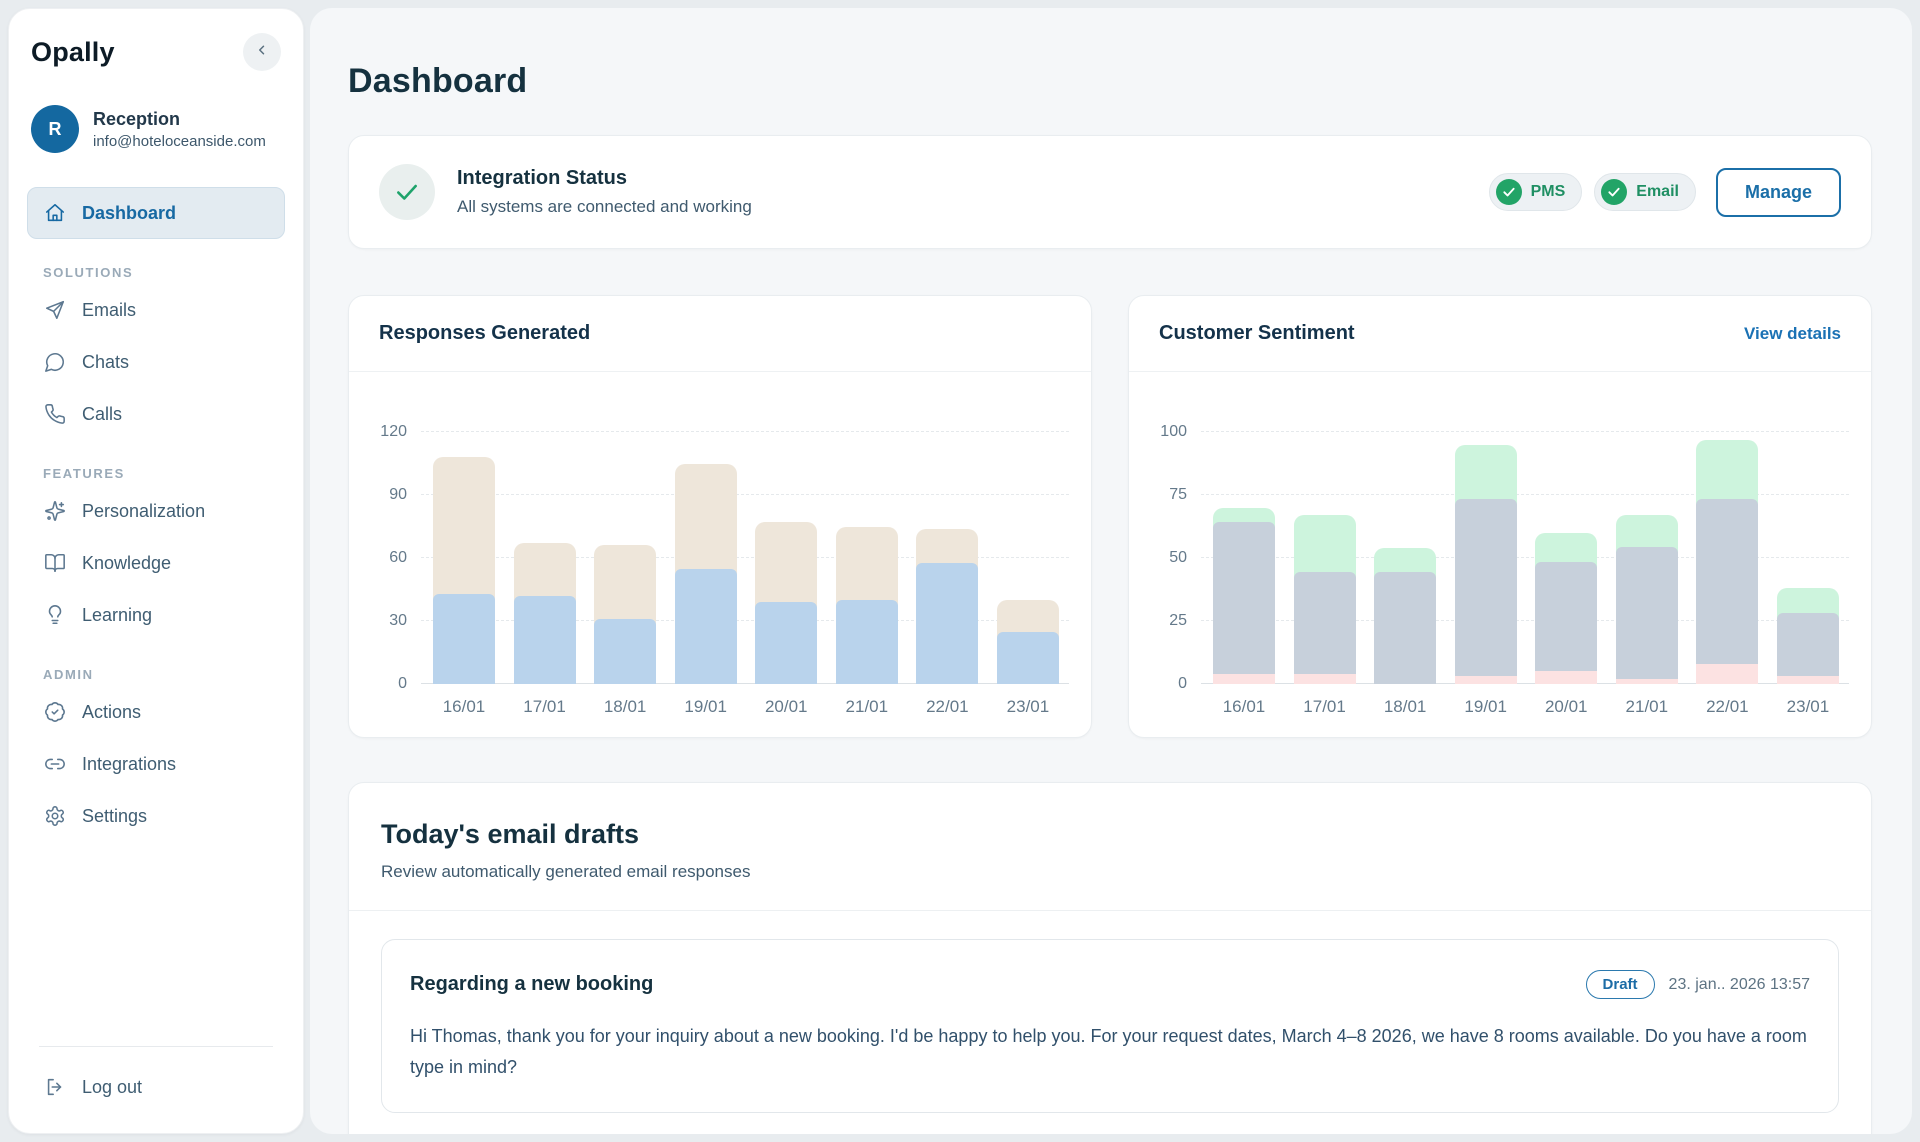 This screenshot has height=1142, width=1920. I want to click on sidebar-item-integrations: Integrations, so click(156, 764).